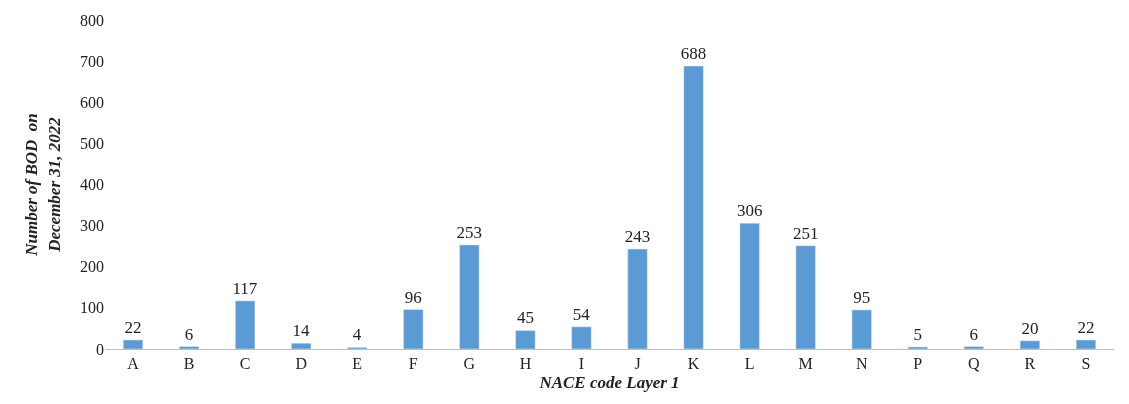  I want to click on data-label: 306, so click(749, 211).